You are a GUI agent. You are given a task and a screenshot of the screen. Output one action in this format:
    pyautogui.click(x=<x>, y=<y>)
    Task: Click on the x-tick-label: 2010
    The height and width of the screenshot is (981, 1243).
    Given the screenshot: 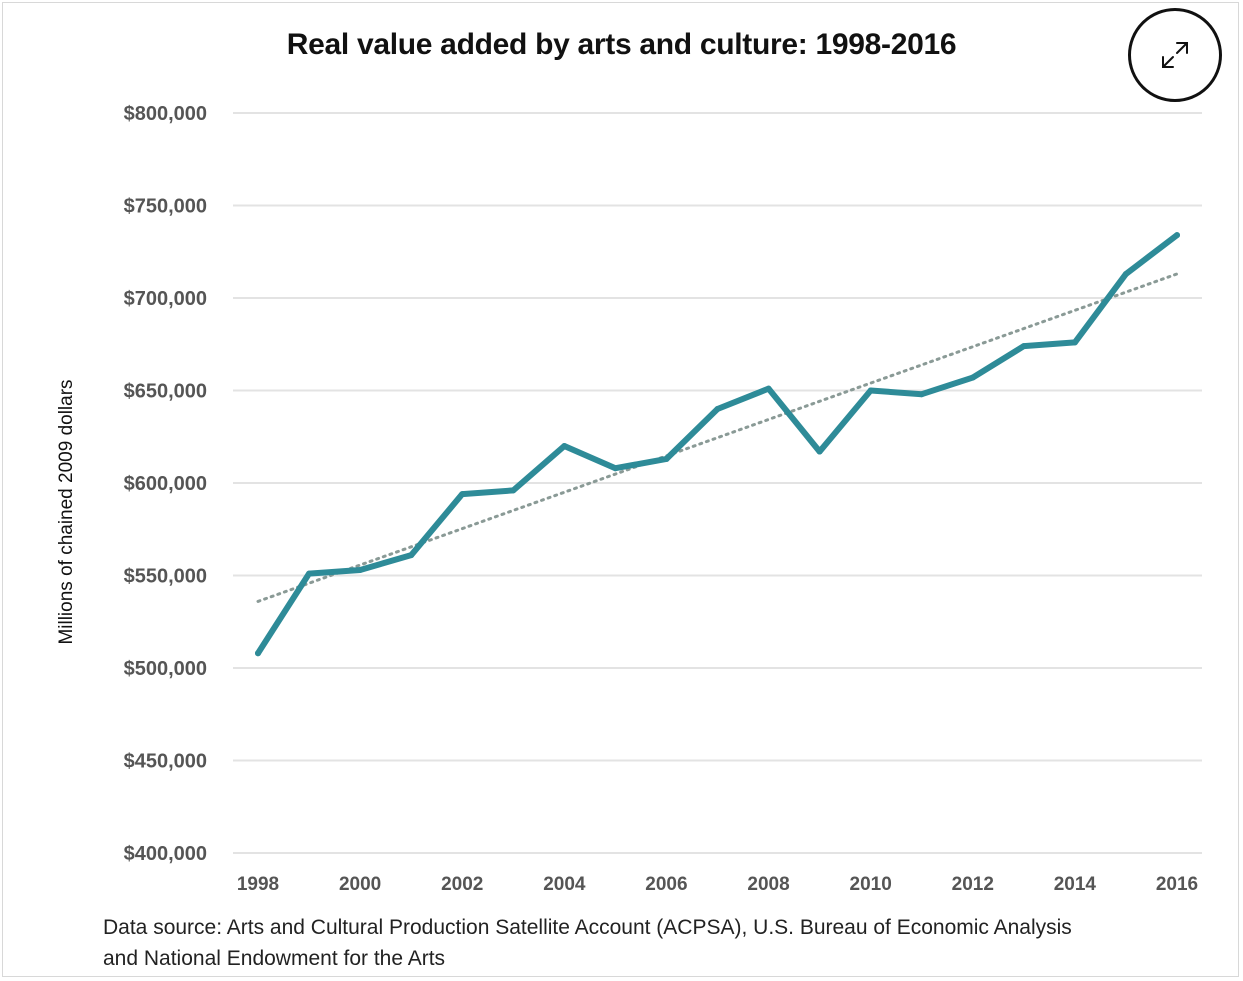 What is the action you would take?
    pyautogui.click(x=871, y=884)
    